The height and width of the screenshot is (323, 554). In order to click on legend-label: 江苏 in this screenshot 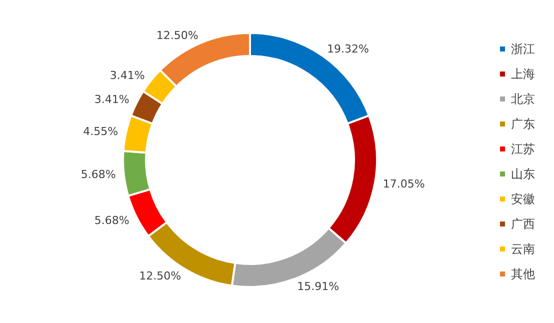, I will do `click(523, 149)`.